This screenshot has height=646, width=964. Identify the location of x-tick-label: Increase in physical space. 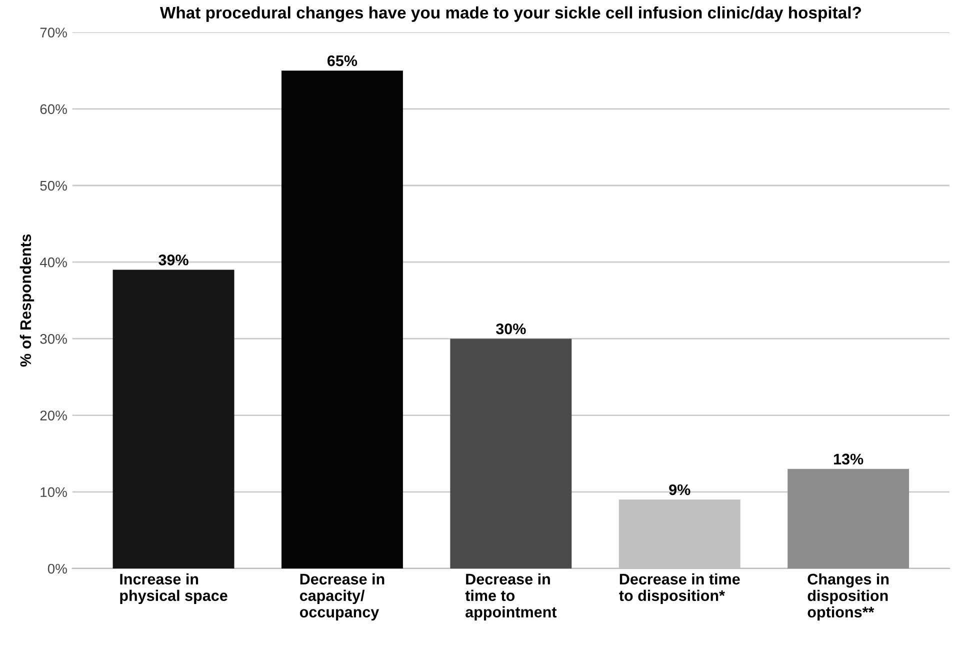
(174, 588).